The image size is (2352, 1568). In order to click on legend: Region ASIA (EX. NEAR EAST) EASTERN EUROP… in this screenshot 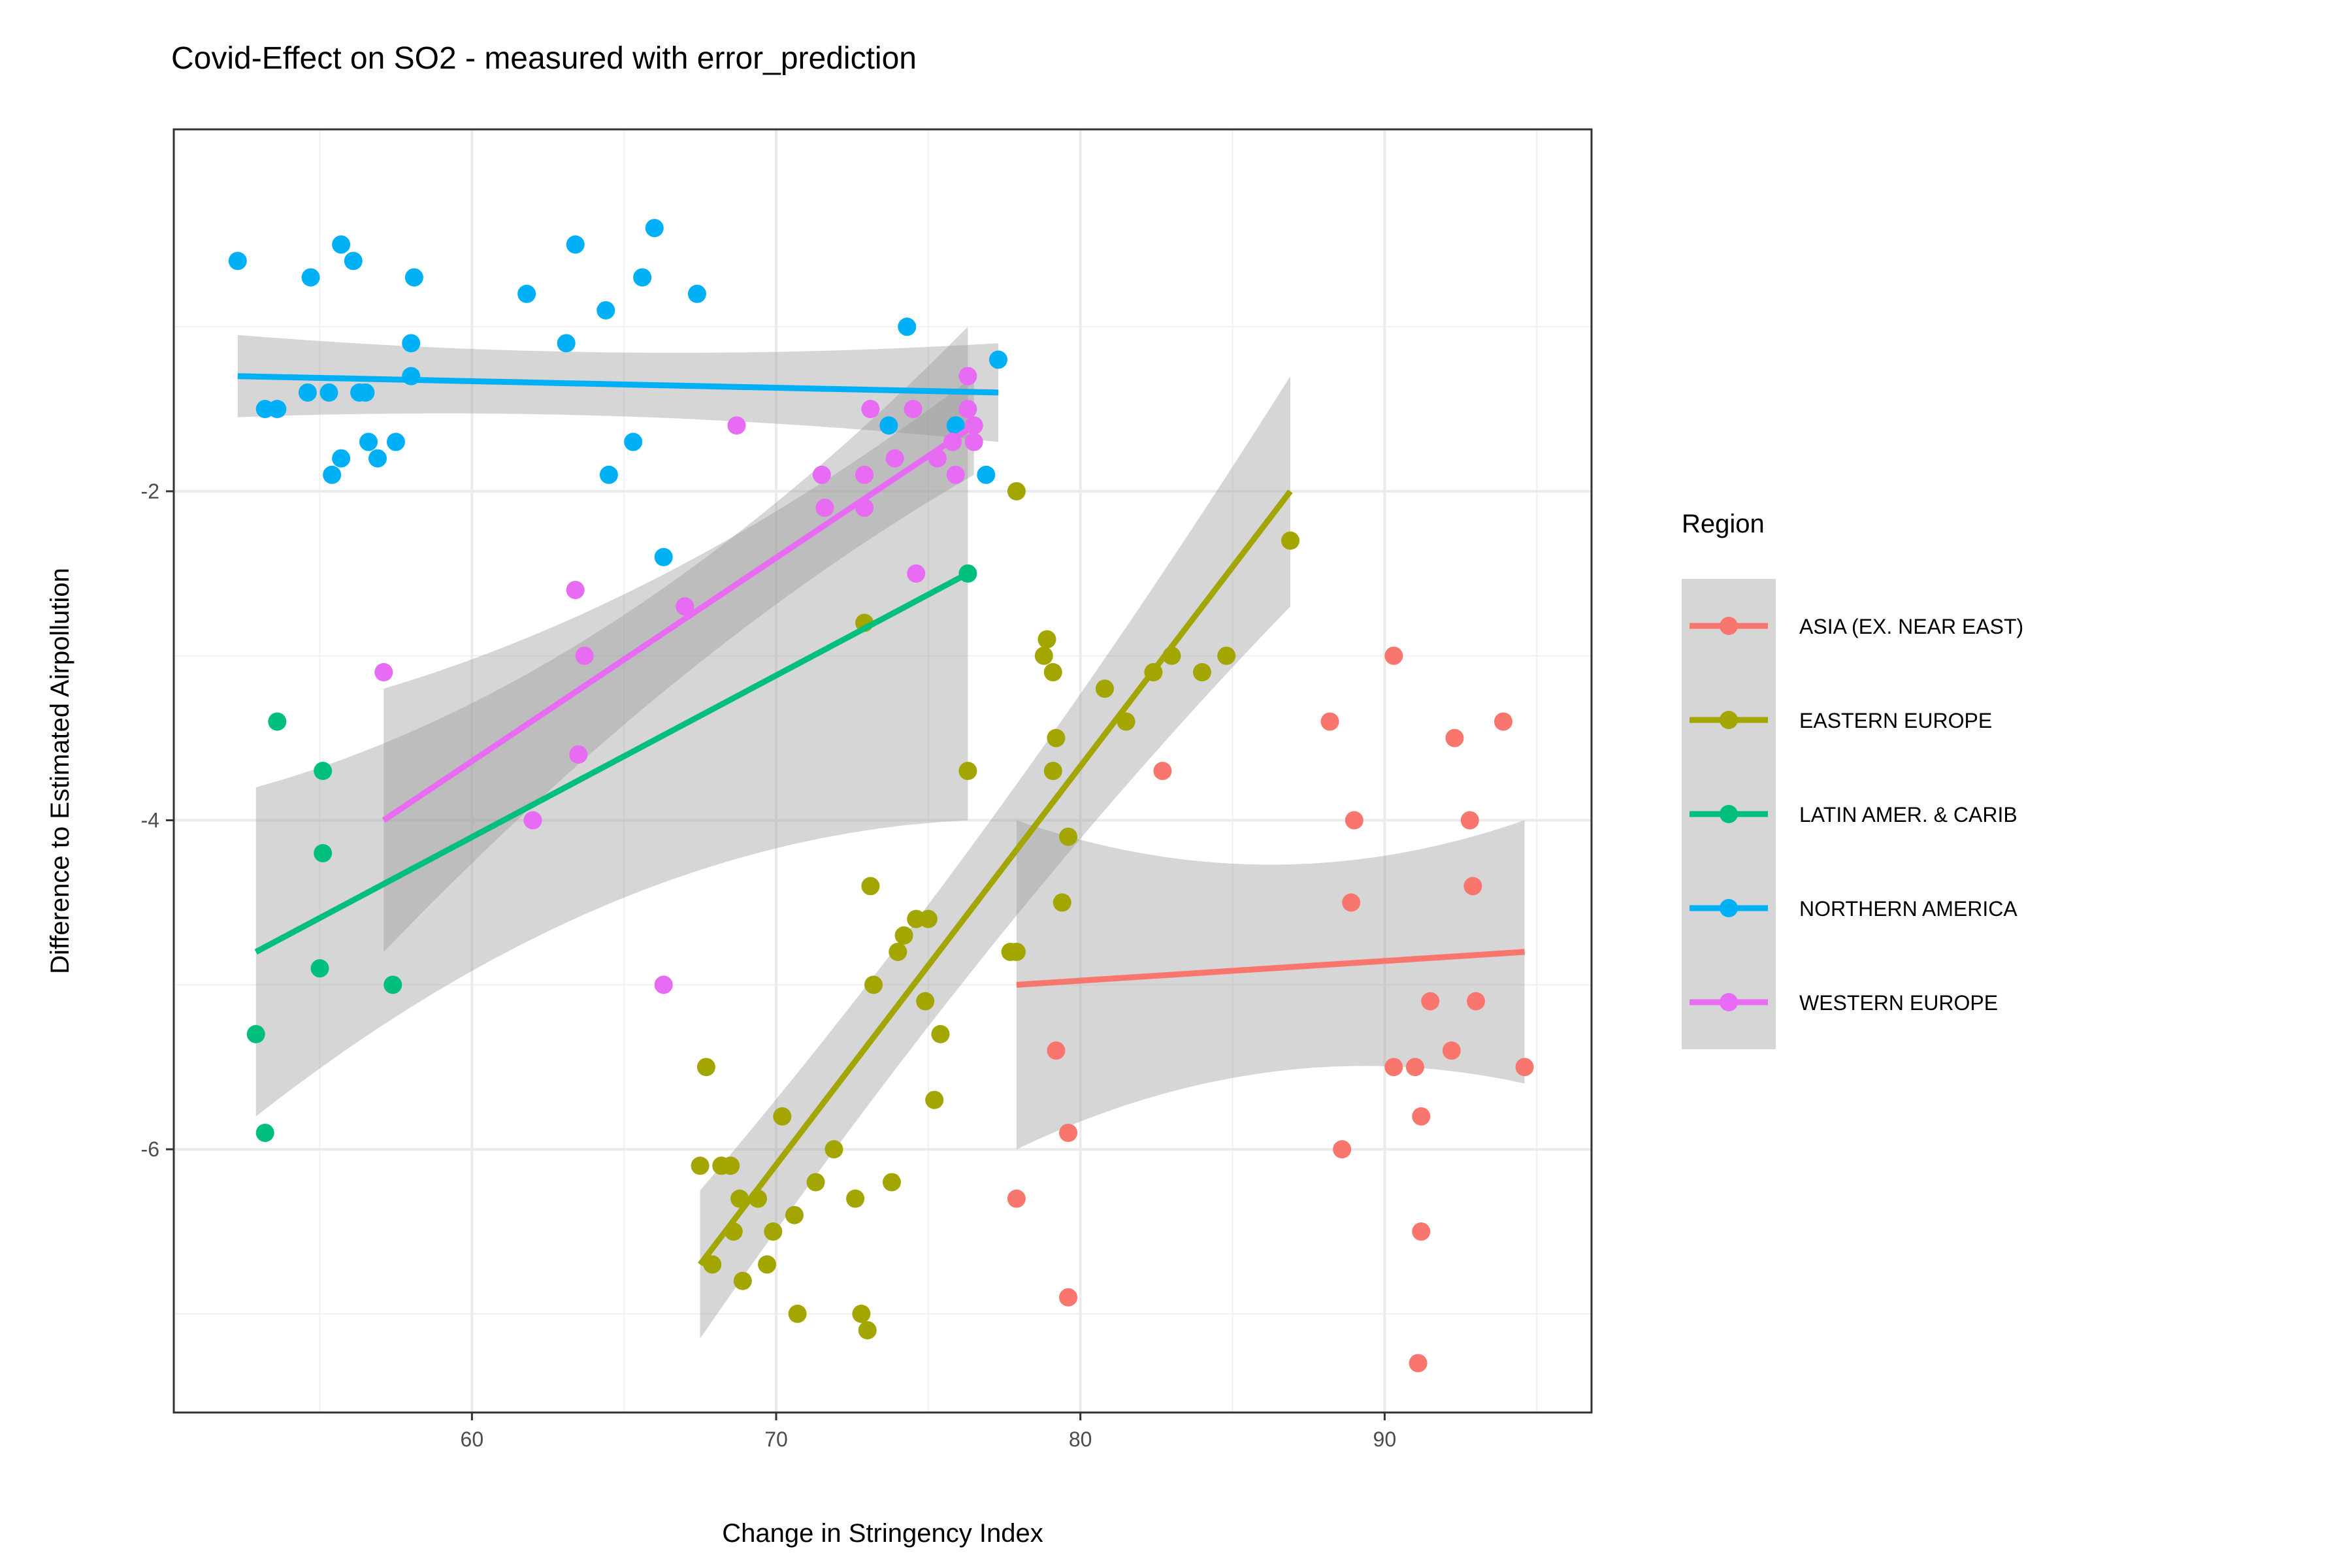, I will do `click(1852, 779)`.